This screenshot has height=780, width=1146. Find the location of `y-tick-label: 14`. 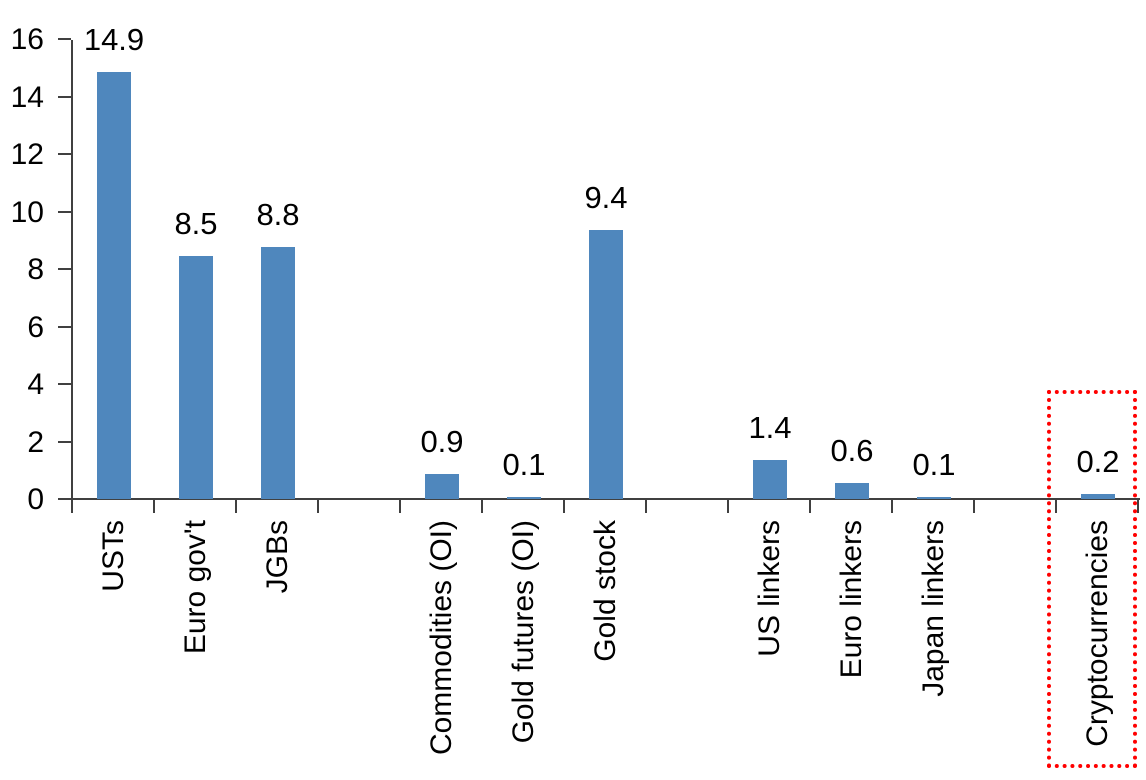

y-tick-label: 14 is located at coordinates (27, 97).